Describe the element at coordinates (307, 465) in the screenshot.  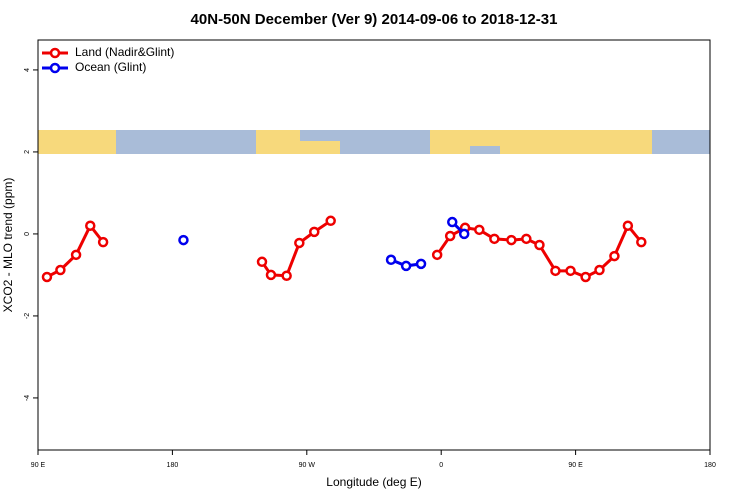
I see `x-tick-label: 90 W` at that location.